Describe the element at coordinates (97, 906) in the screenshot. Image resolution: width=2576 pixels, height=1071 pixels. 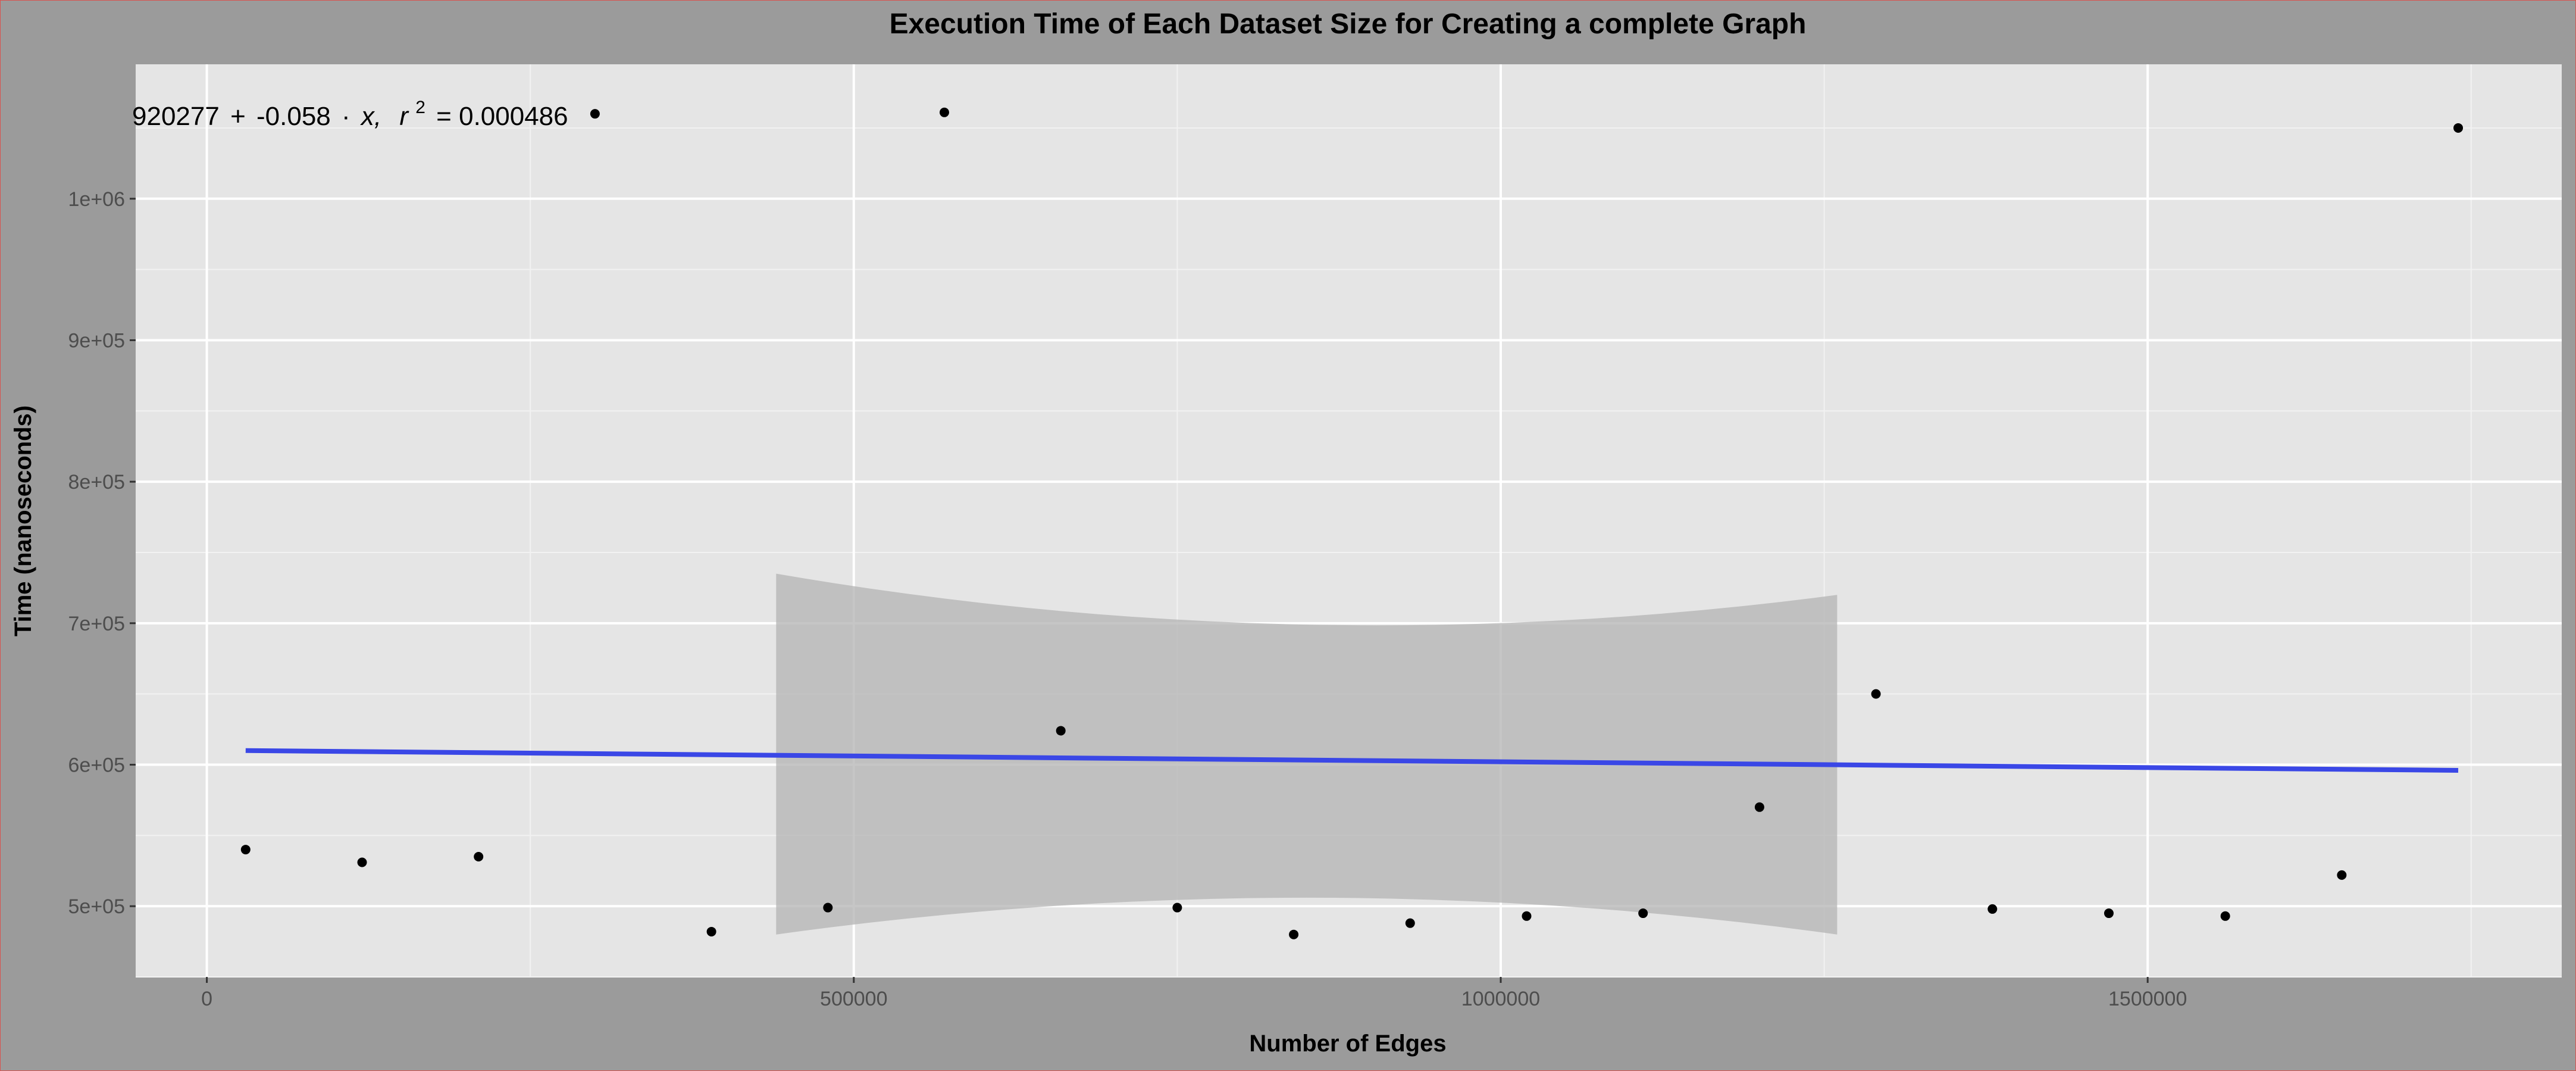
I see `y-tick-label: 5e+05` at that location.